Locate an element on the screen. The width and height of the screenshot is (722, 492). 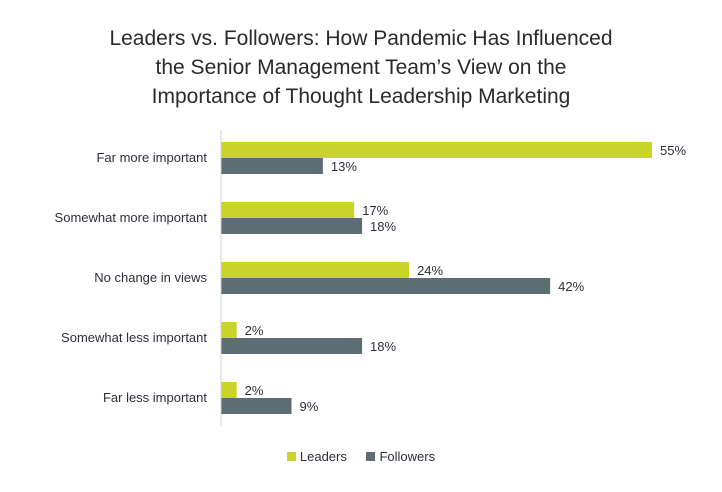
legend-label: Leaders is located at coordinates (323, 456).